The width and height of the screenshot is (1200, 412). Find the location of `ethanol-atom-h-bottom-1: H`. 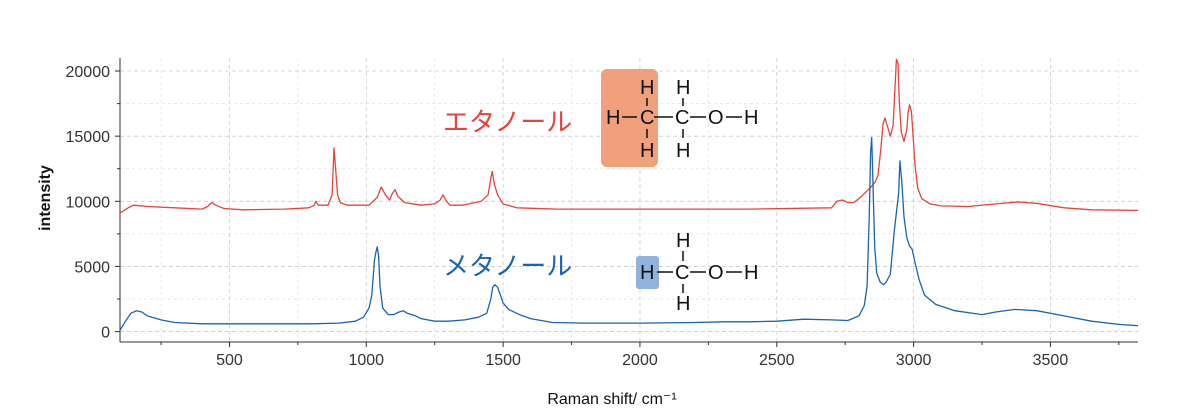

ethanol-atom-h-bottom-1: H is located at coordinates (647, 151).